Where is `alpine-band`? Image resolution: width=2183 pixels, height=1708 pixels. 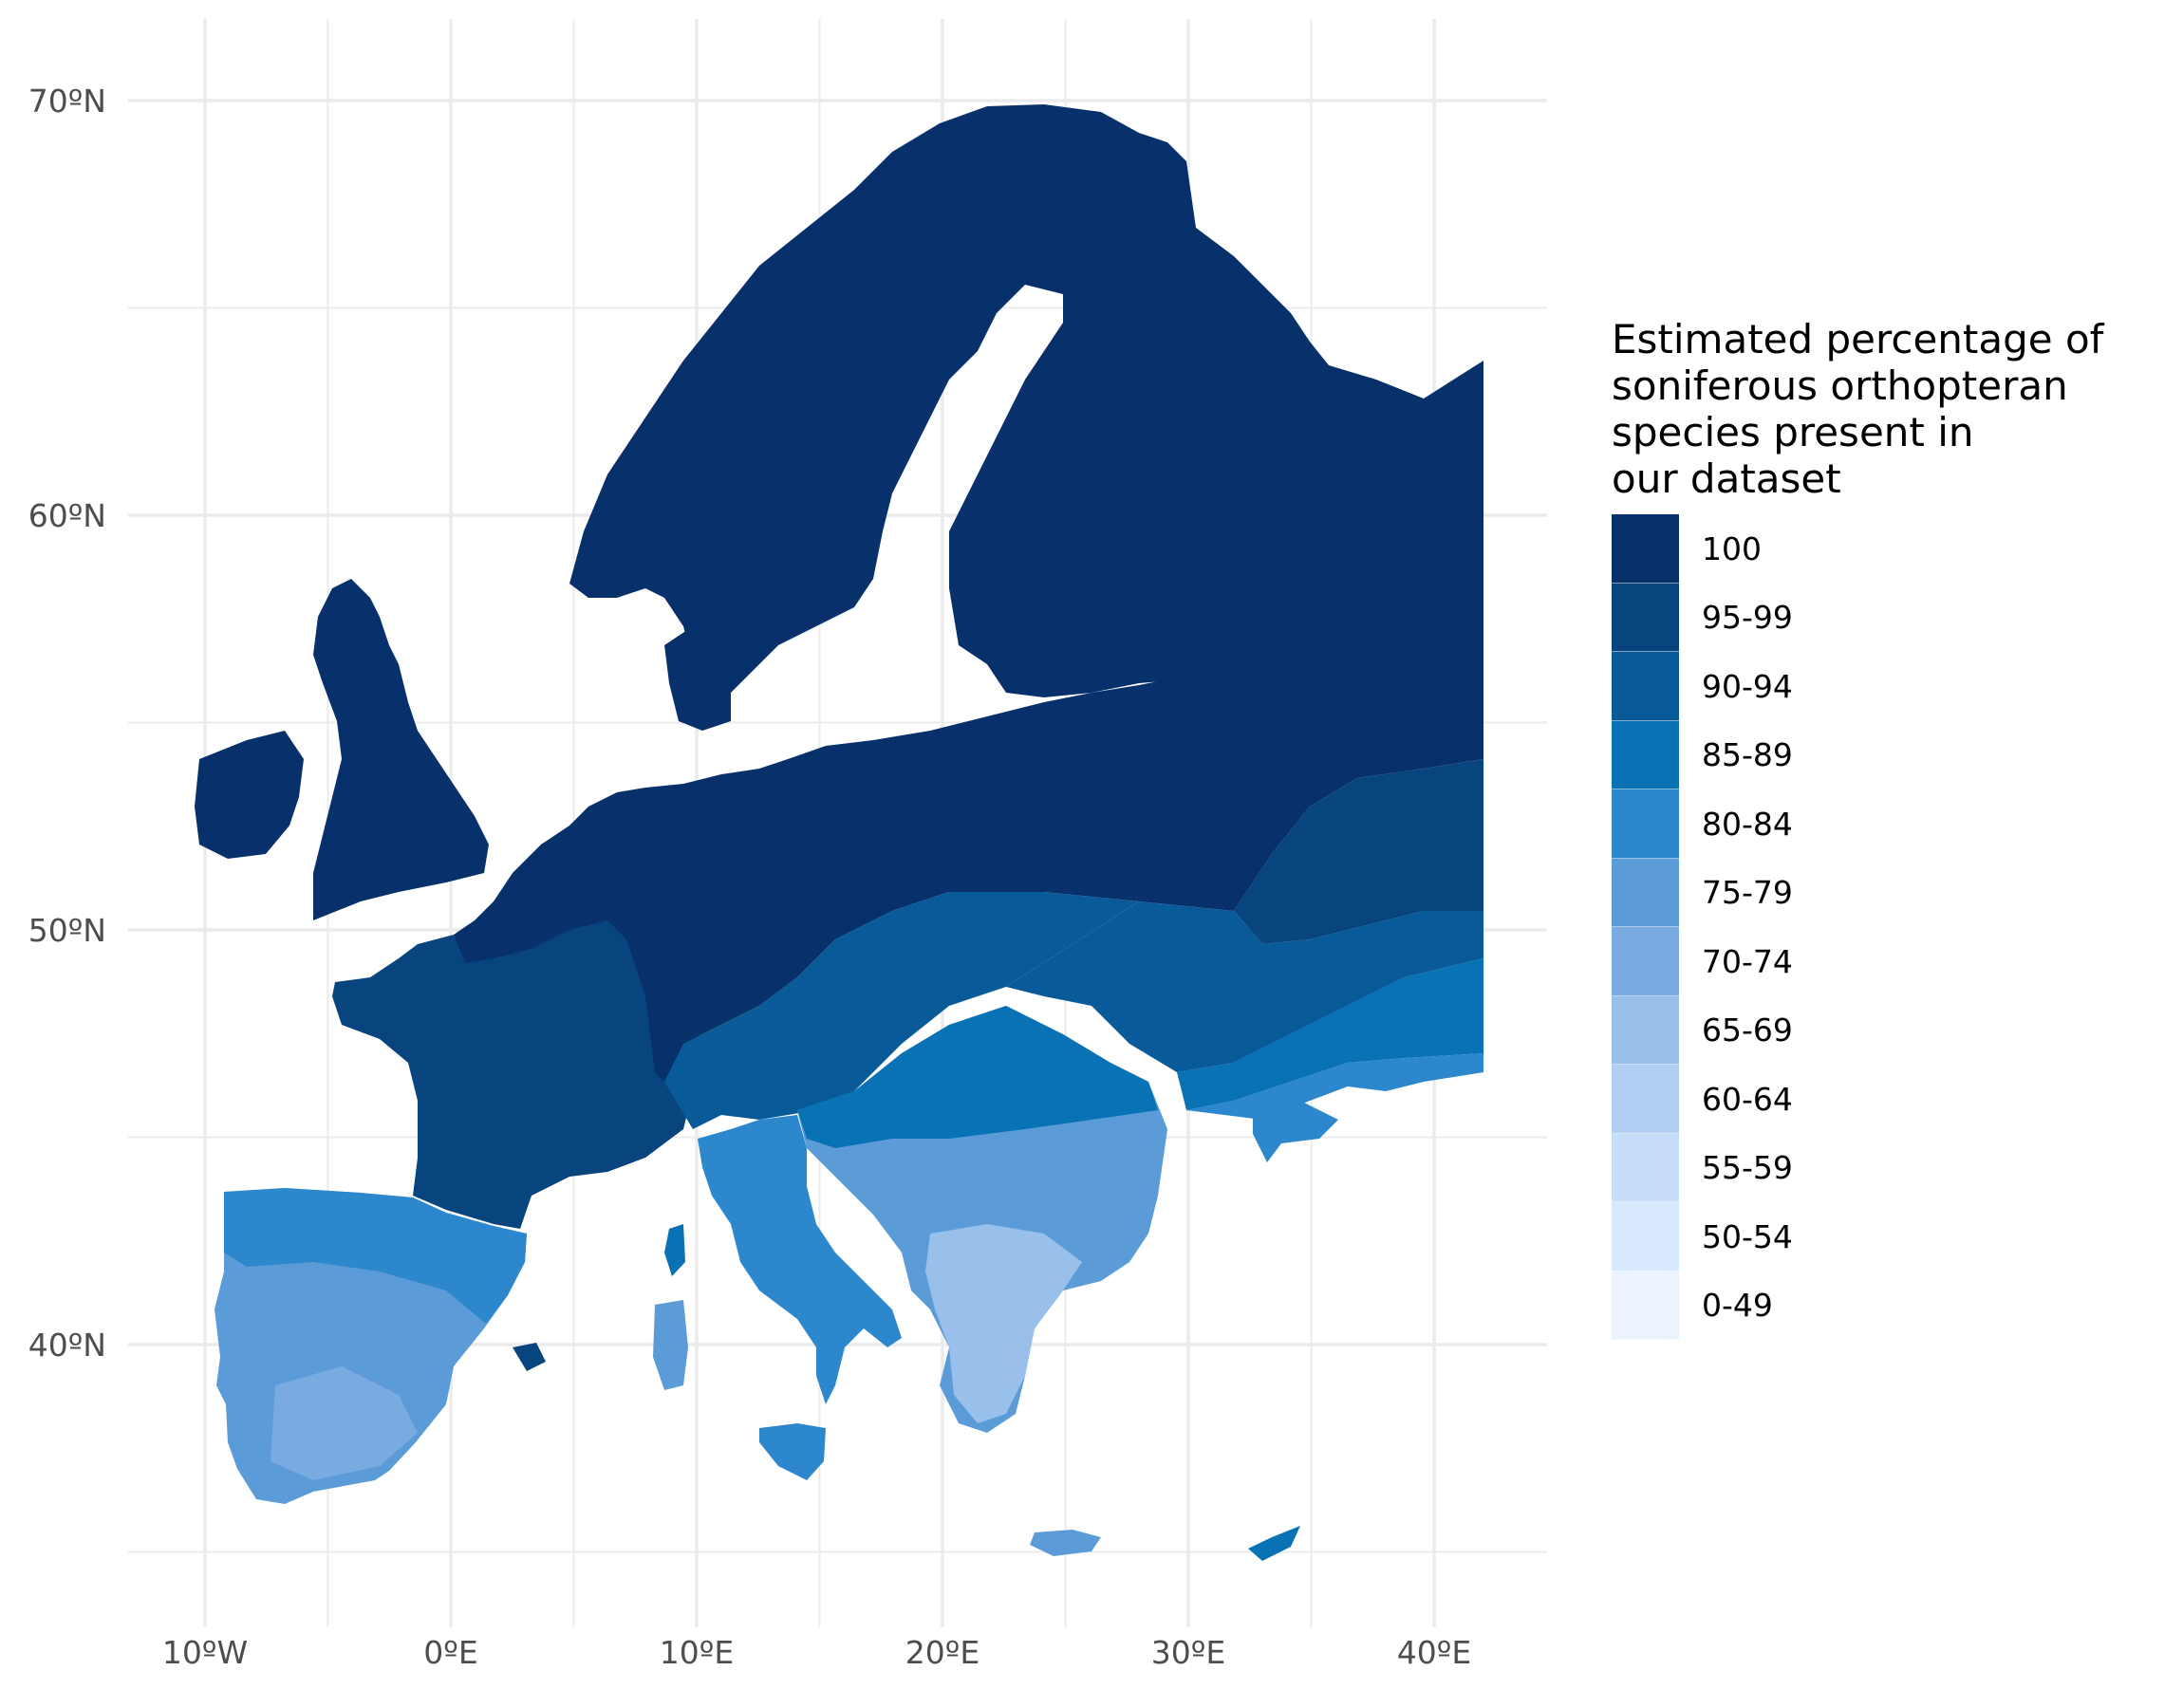 alpine-band is located at coordinates (902, 1010).